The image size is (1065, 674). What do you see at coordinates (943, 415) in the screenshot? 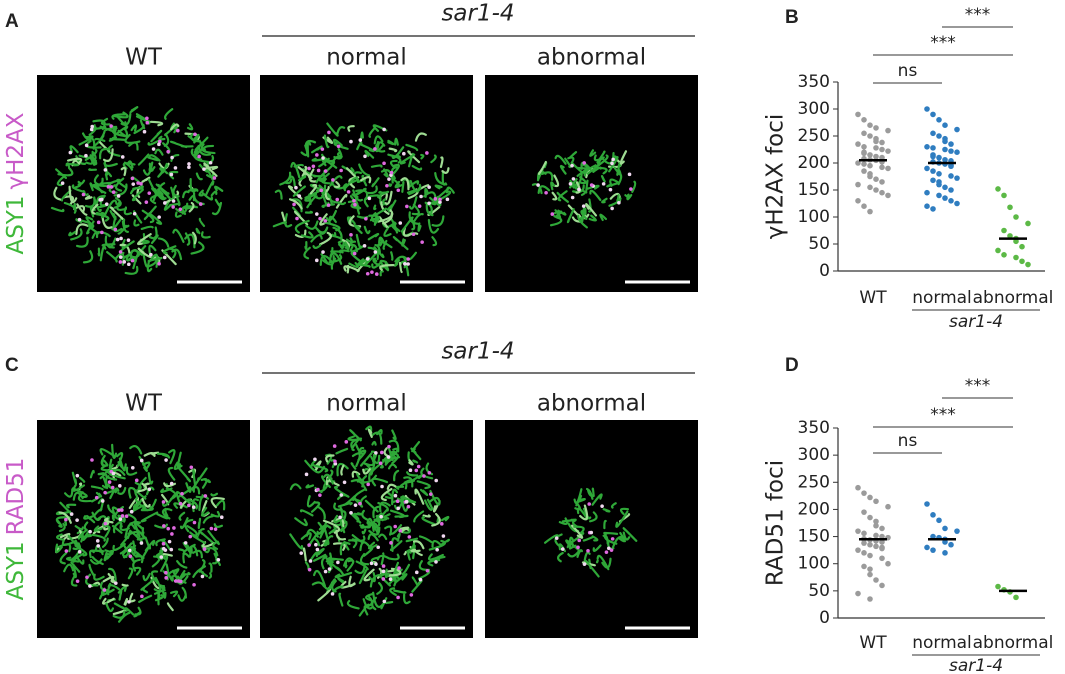
I see `significance-label: ***` at bounding box center [943, 415].